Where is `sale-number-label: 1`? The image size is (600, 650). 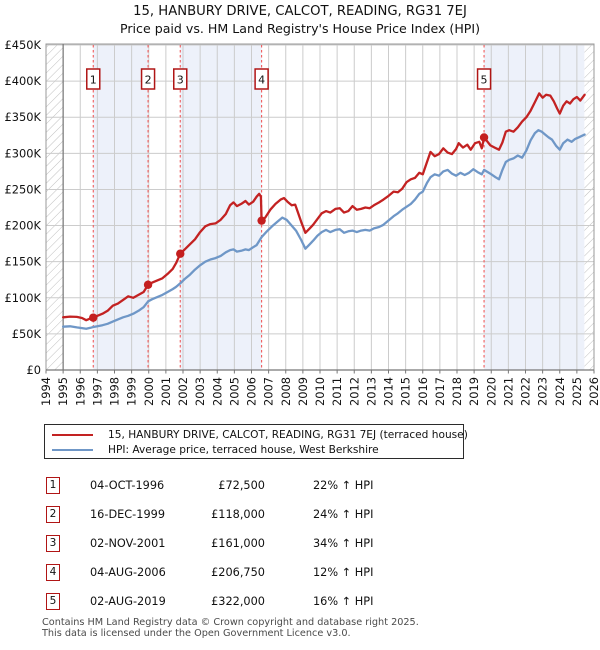
sale-number-label: 1 is located at coordinates (93, 80).